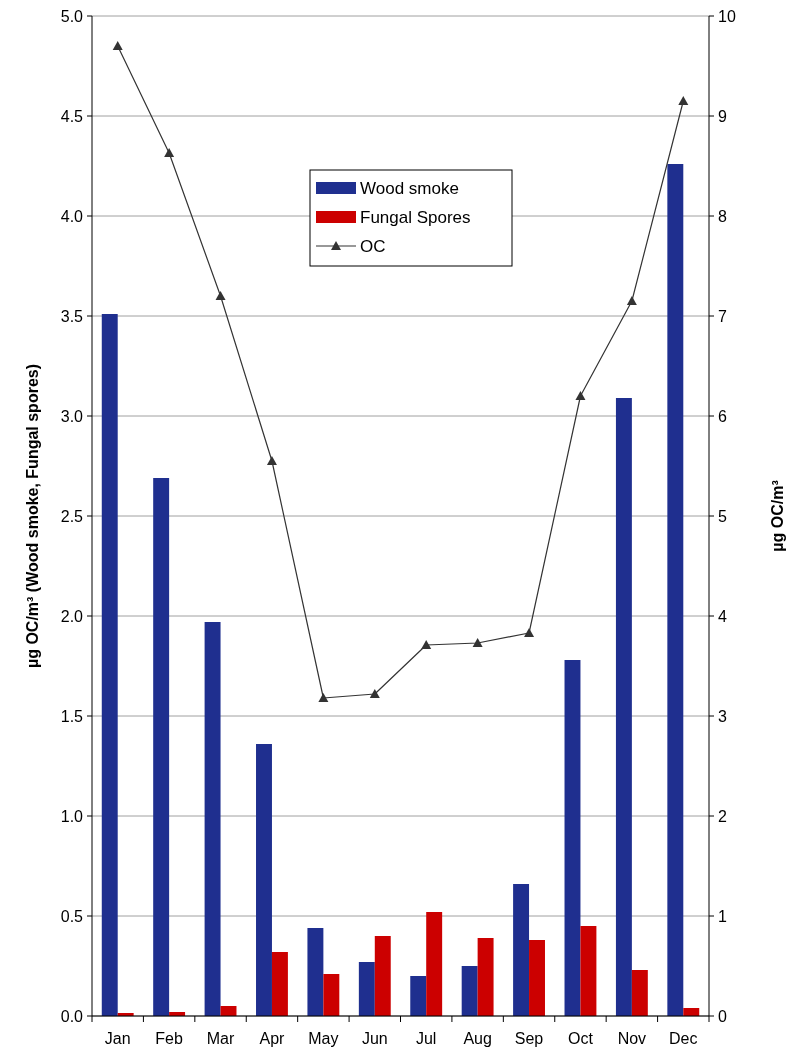 Image resolution: width=791 pixels, height=1062 pixels. Describe the element at coordinates (72, 316) in the screenshot. I see `y-tick-label: 3.5` at that location.